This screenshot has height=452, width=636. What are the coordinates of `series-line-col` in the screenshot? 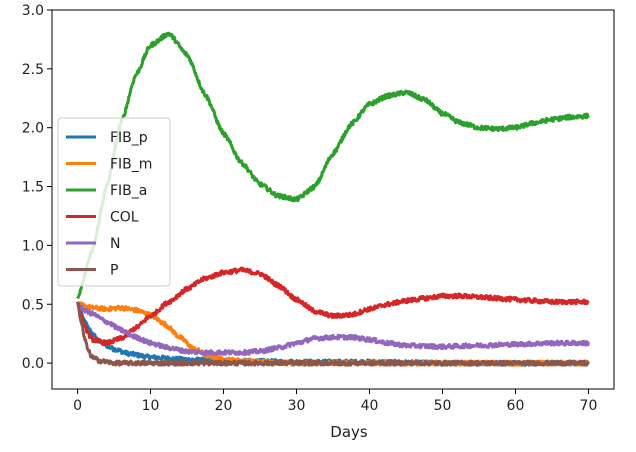 It's located at (333, 306).